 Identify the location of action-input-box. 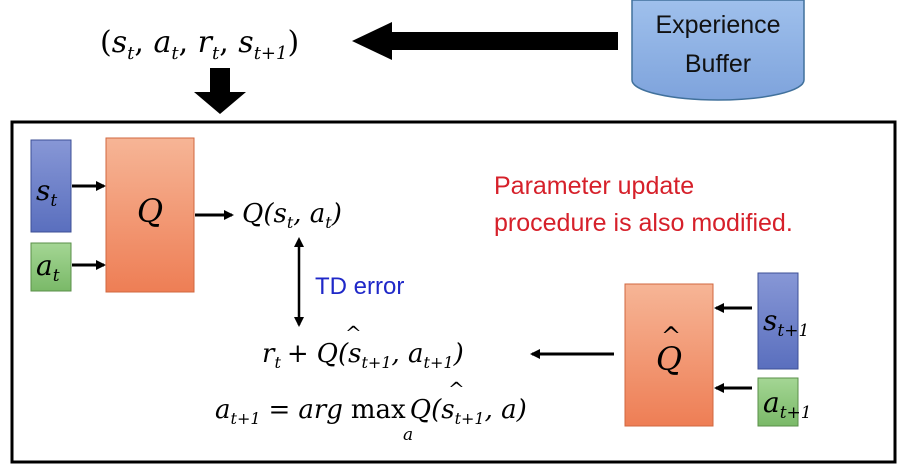
(51, 267).